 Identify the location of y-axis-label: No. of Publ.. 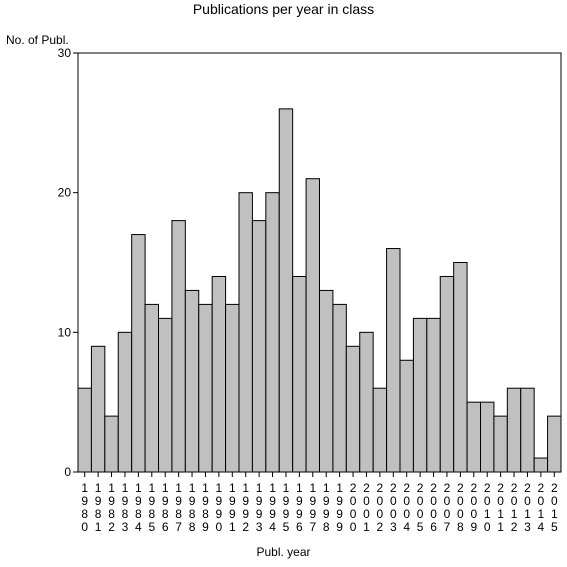
(37, 40).